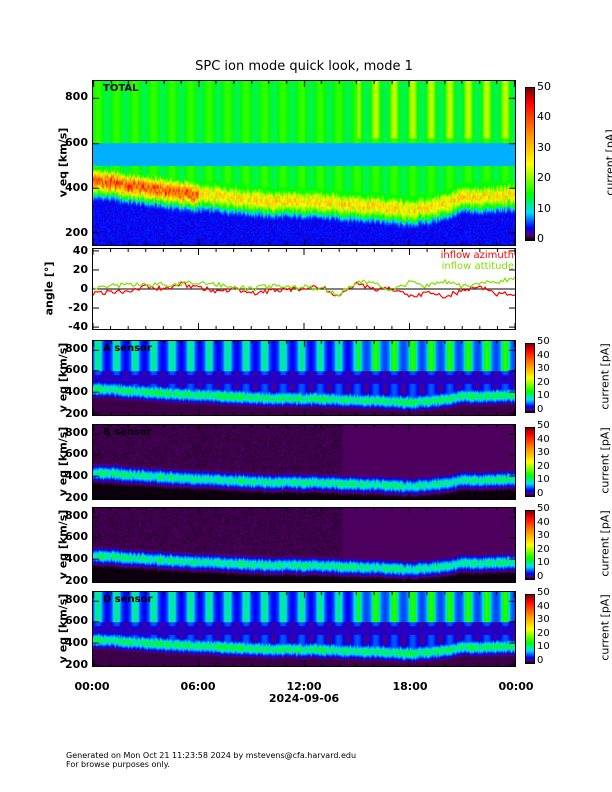 Image resolution: width=612 pixels, height=792 pixels. I want to click on spectrogram-panel-total: TOTAL, so click(304, 163).